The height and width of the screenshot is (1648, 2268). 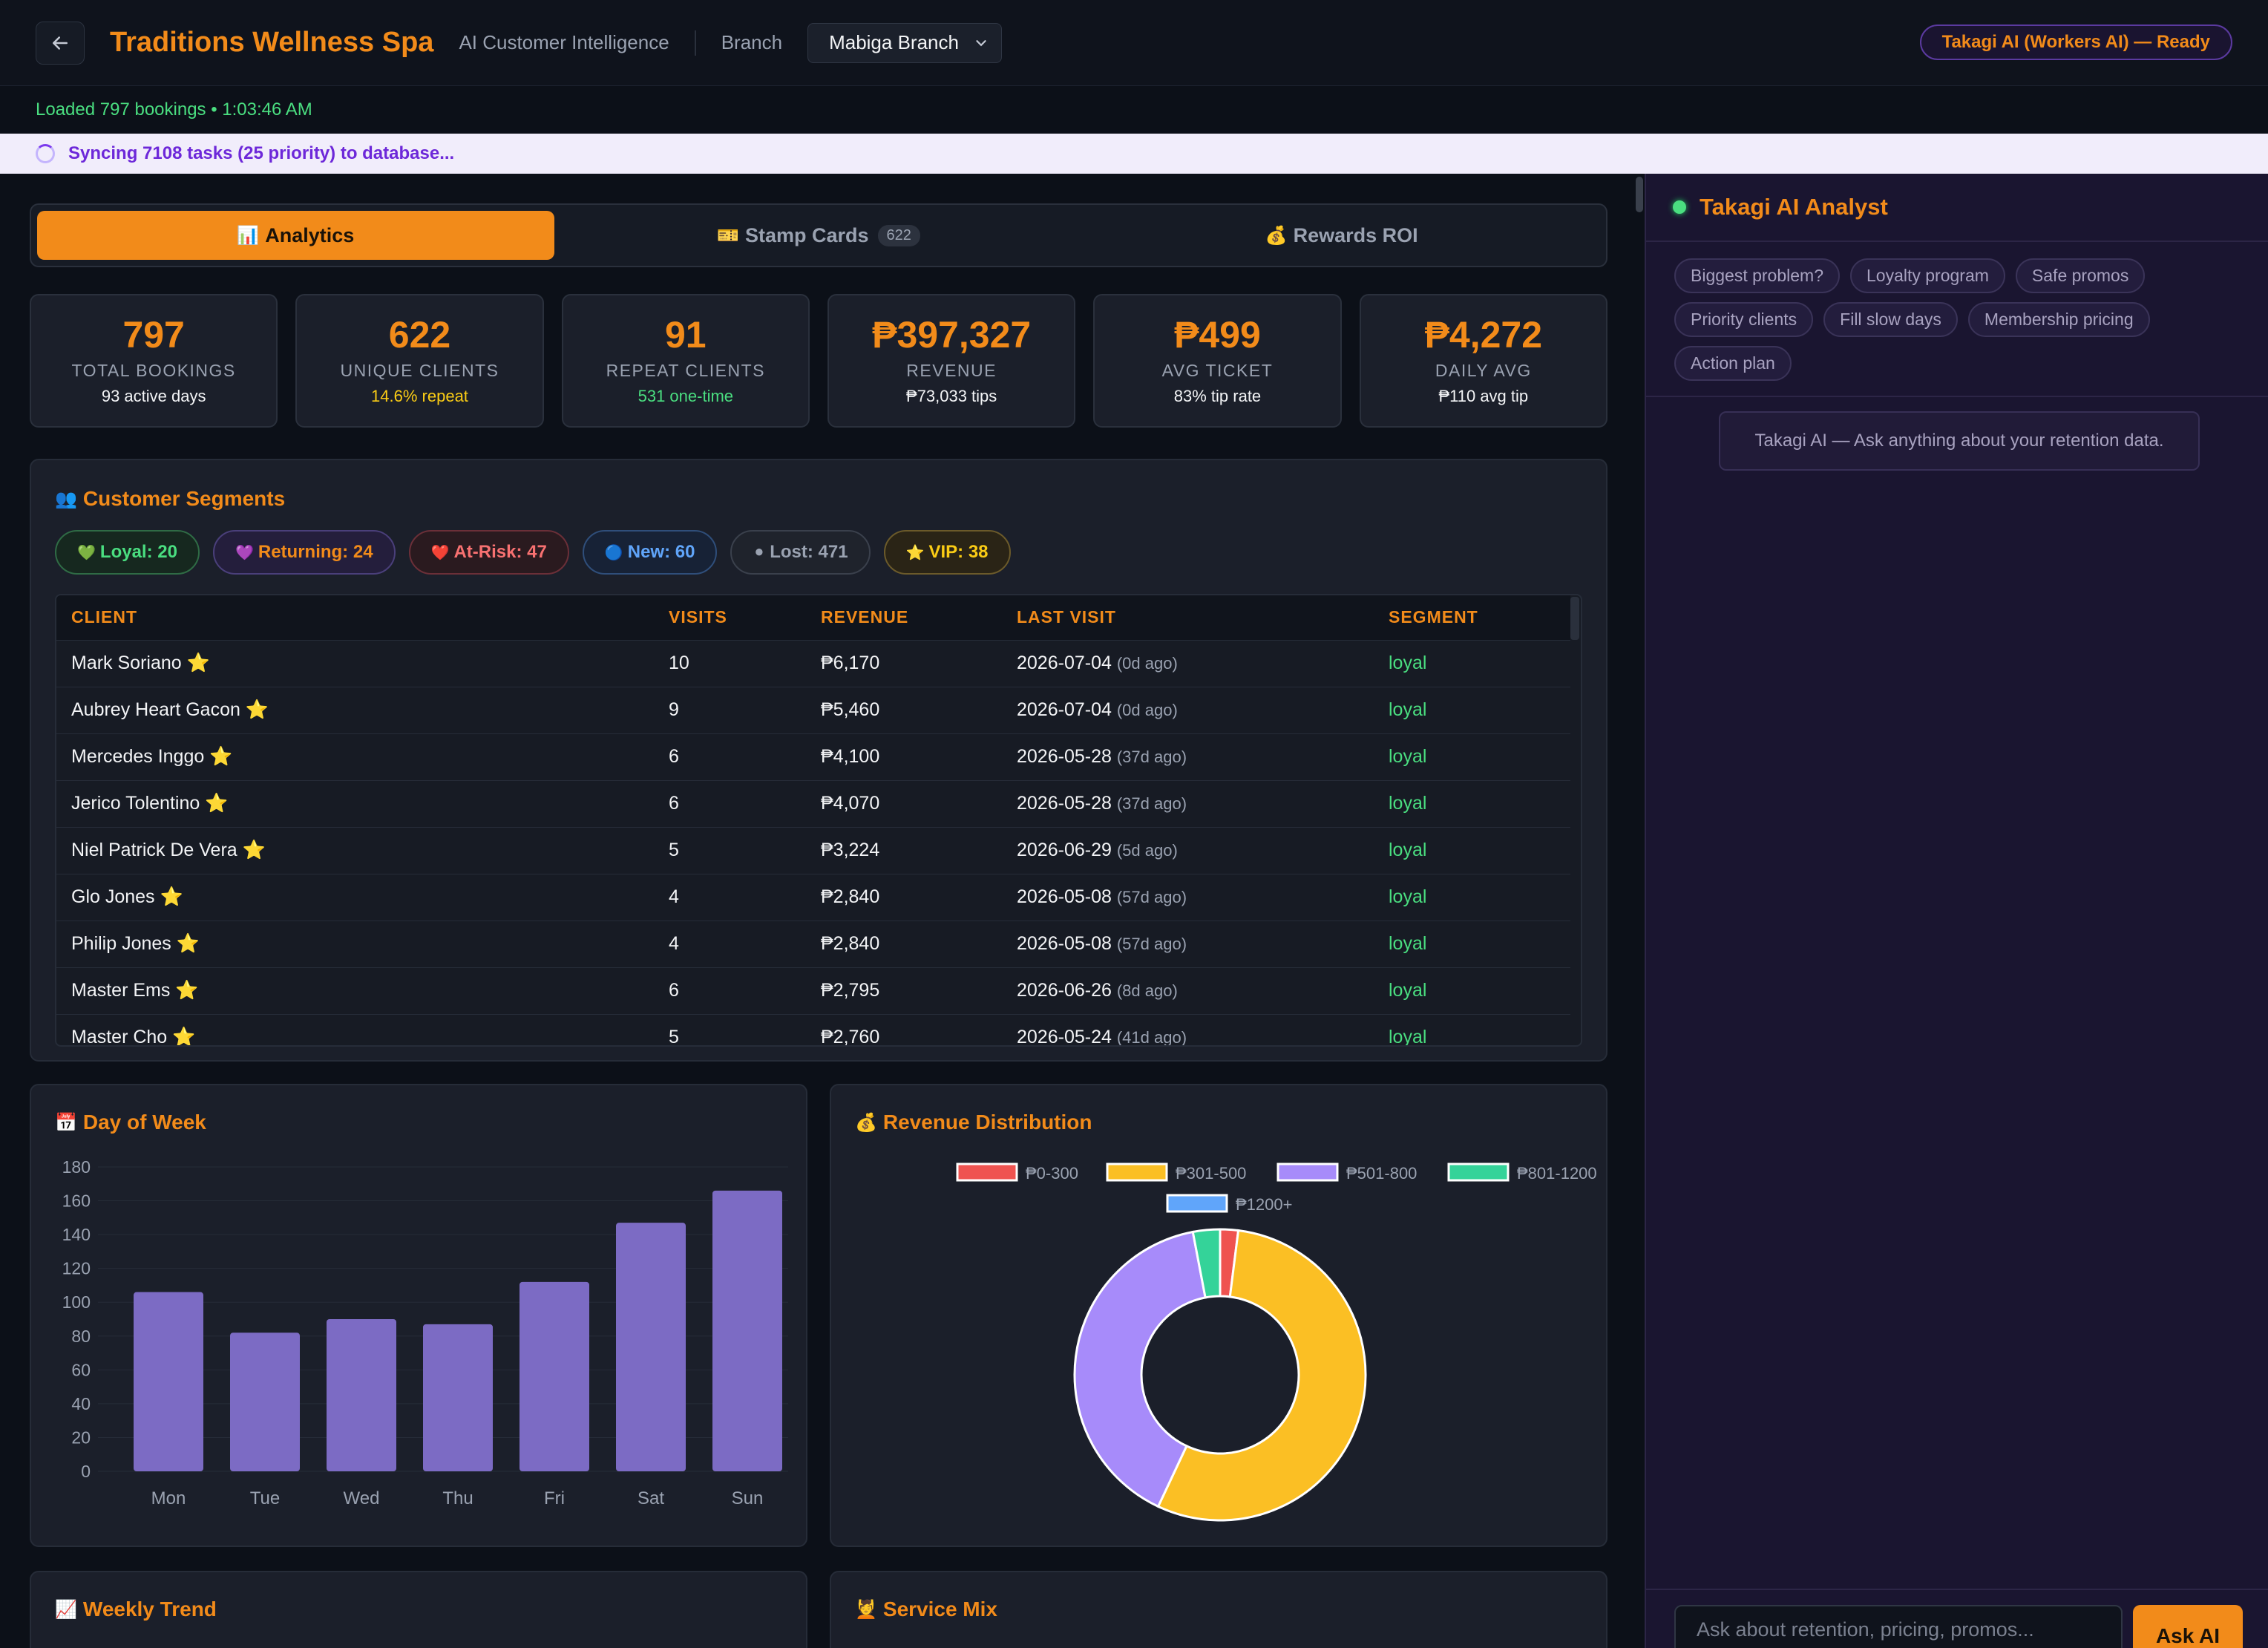 I want to click on tab-stamp-cards: 🎫 Stamp Cards 622, so click(x=819, y=235).